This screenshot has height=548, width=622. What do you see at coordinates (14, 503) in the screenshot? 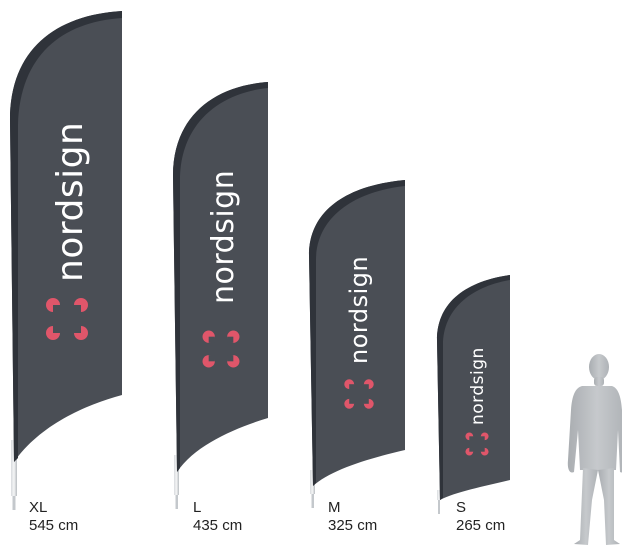
I see `flag-xl-spike` at bounding box center [14, 503].